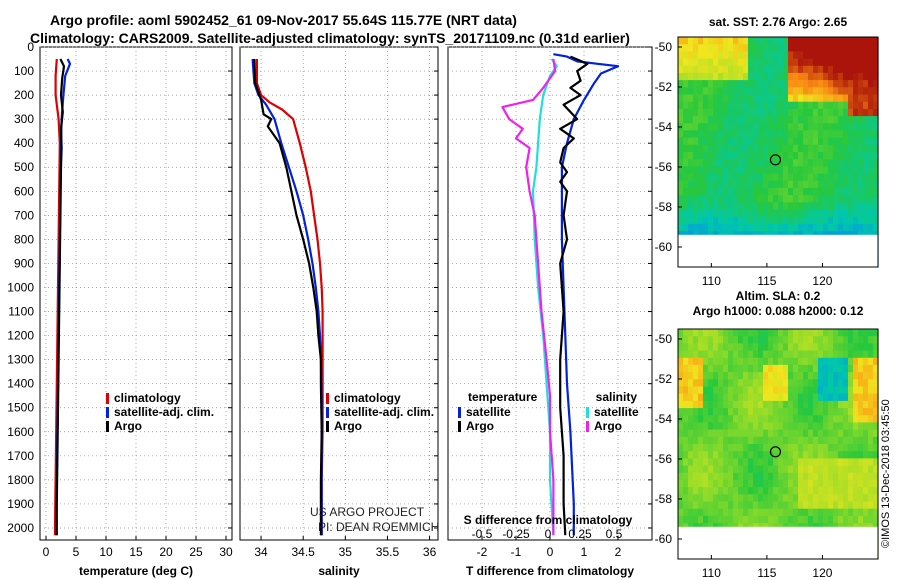 The height and width of the screenshot is (580, 900). I want to click on legend-swatch, so click(587, 426).